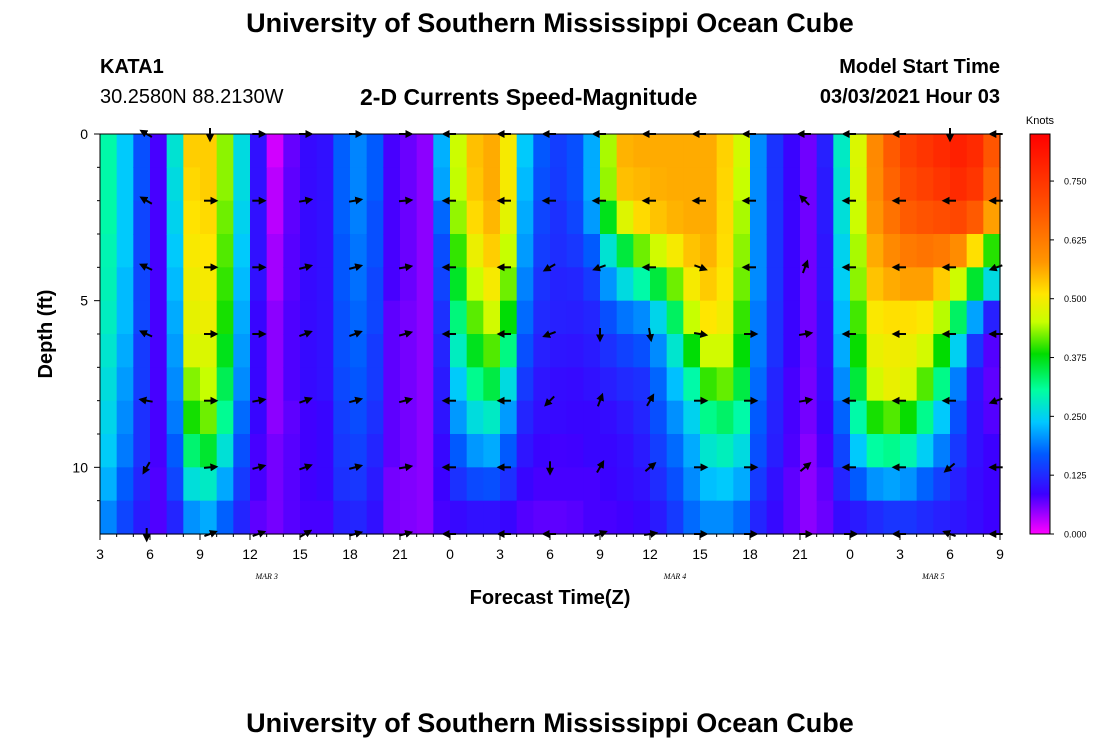 The image size is (1100, 750). Describe the element at coordinates (132, 67) in the screenshot. I see `station-id: KATA1` at that location.